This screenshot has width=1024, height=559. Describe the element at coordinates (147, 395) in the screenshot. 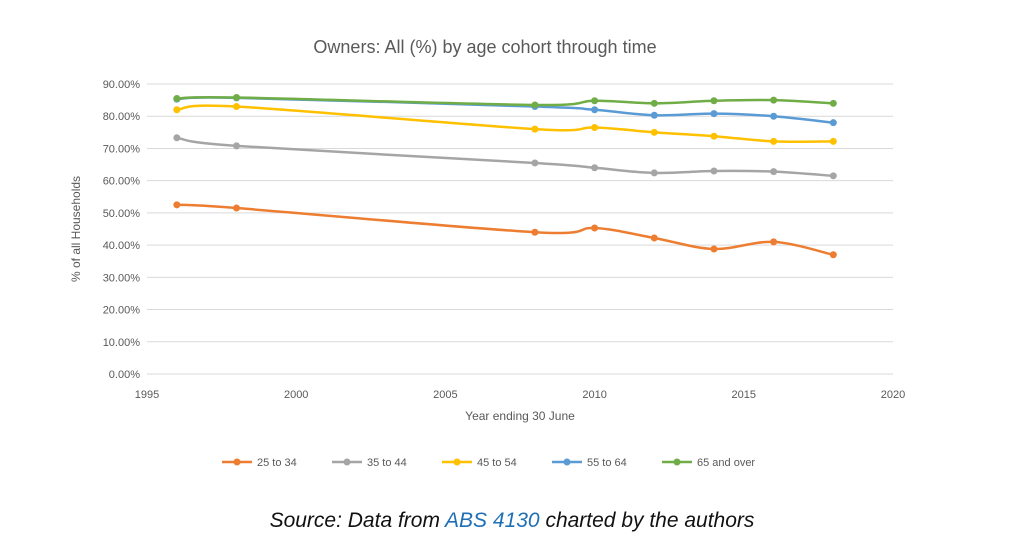

I see `x-tick-label: 1995` at that location.